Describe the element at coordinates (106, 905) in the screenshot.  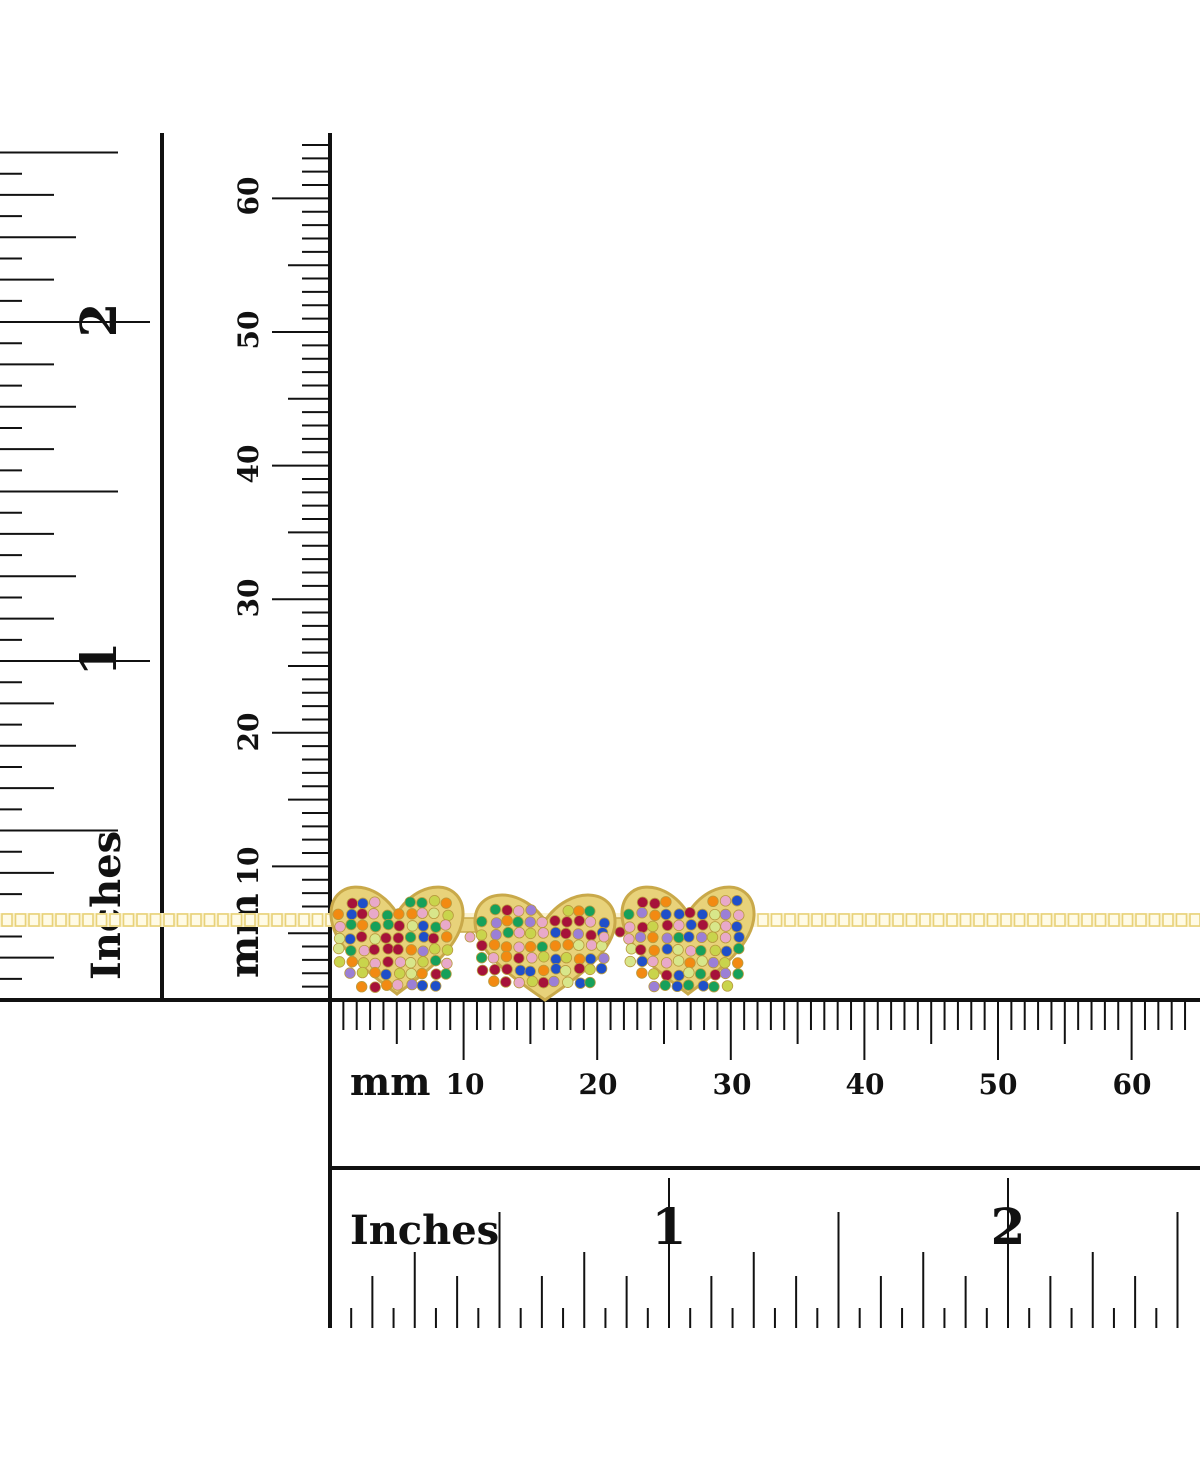
I see `vin-unit-label: Inches` at that location.